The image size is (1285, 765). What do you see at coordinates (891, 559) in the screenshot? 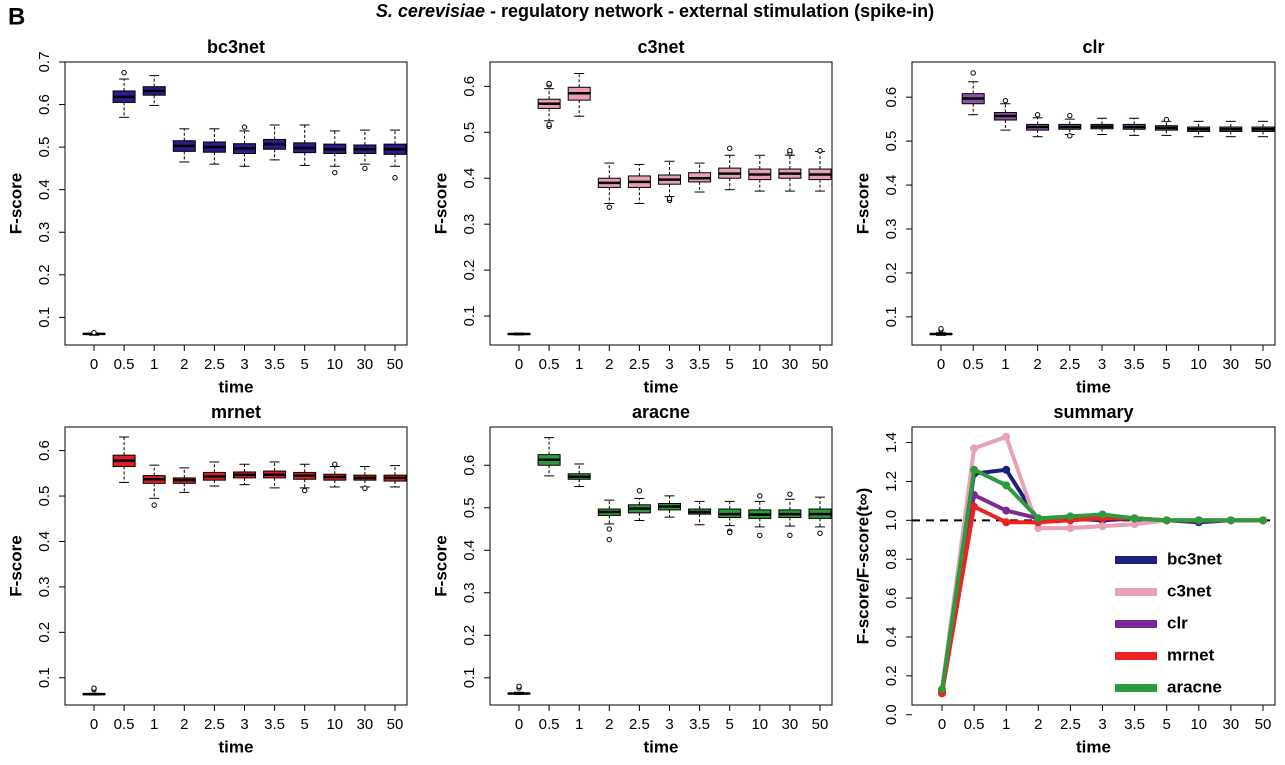
I see `y-tick-label: 0.8` at bounding box center [891, 559].